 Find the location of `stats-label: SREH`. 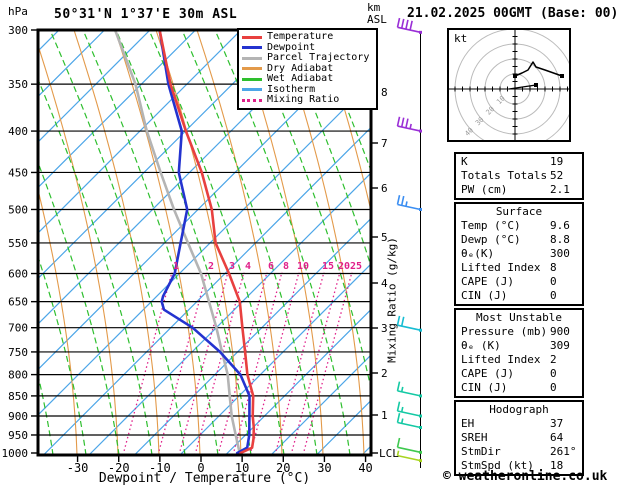

stats-label: SREH is located at coordinates (474, 437).